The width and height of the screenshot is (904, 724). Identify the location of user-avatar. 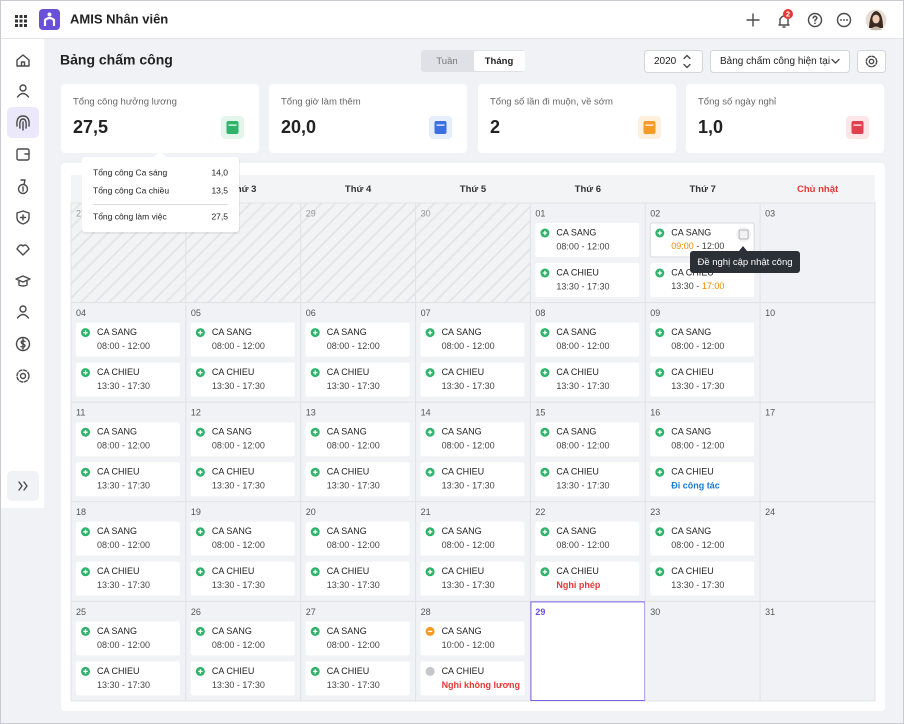
(876, 20).